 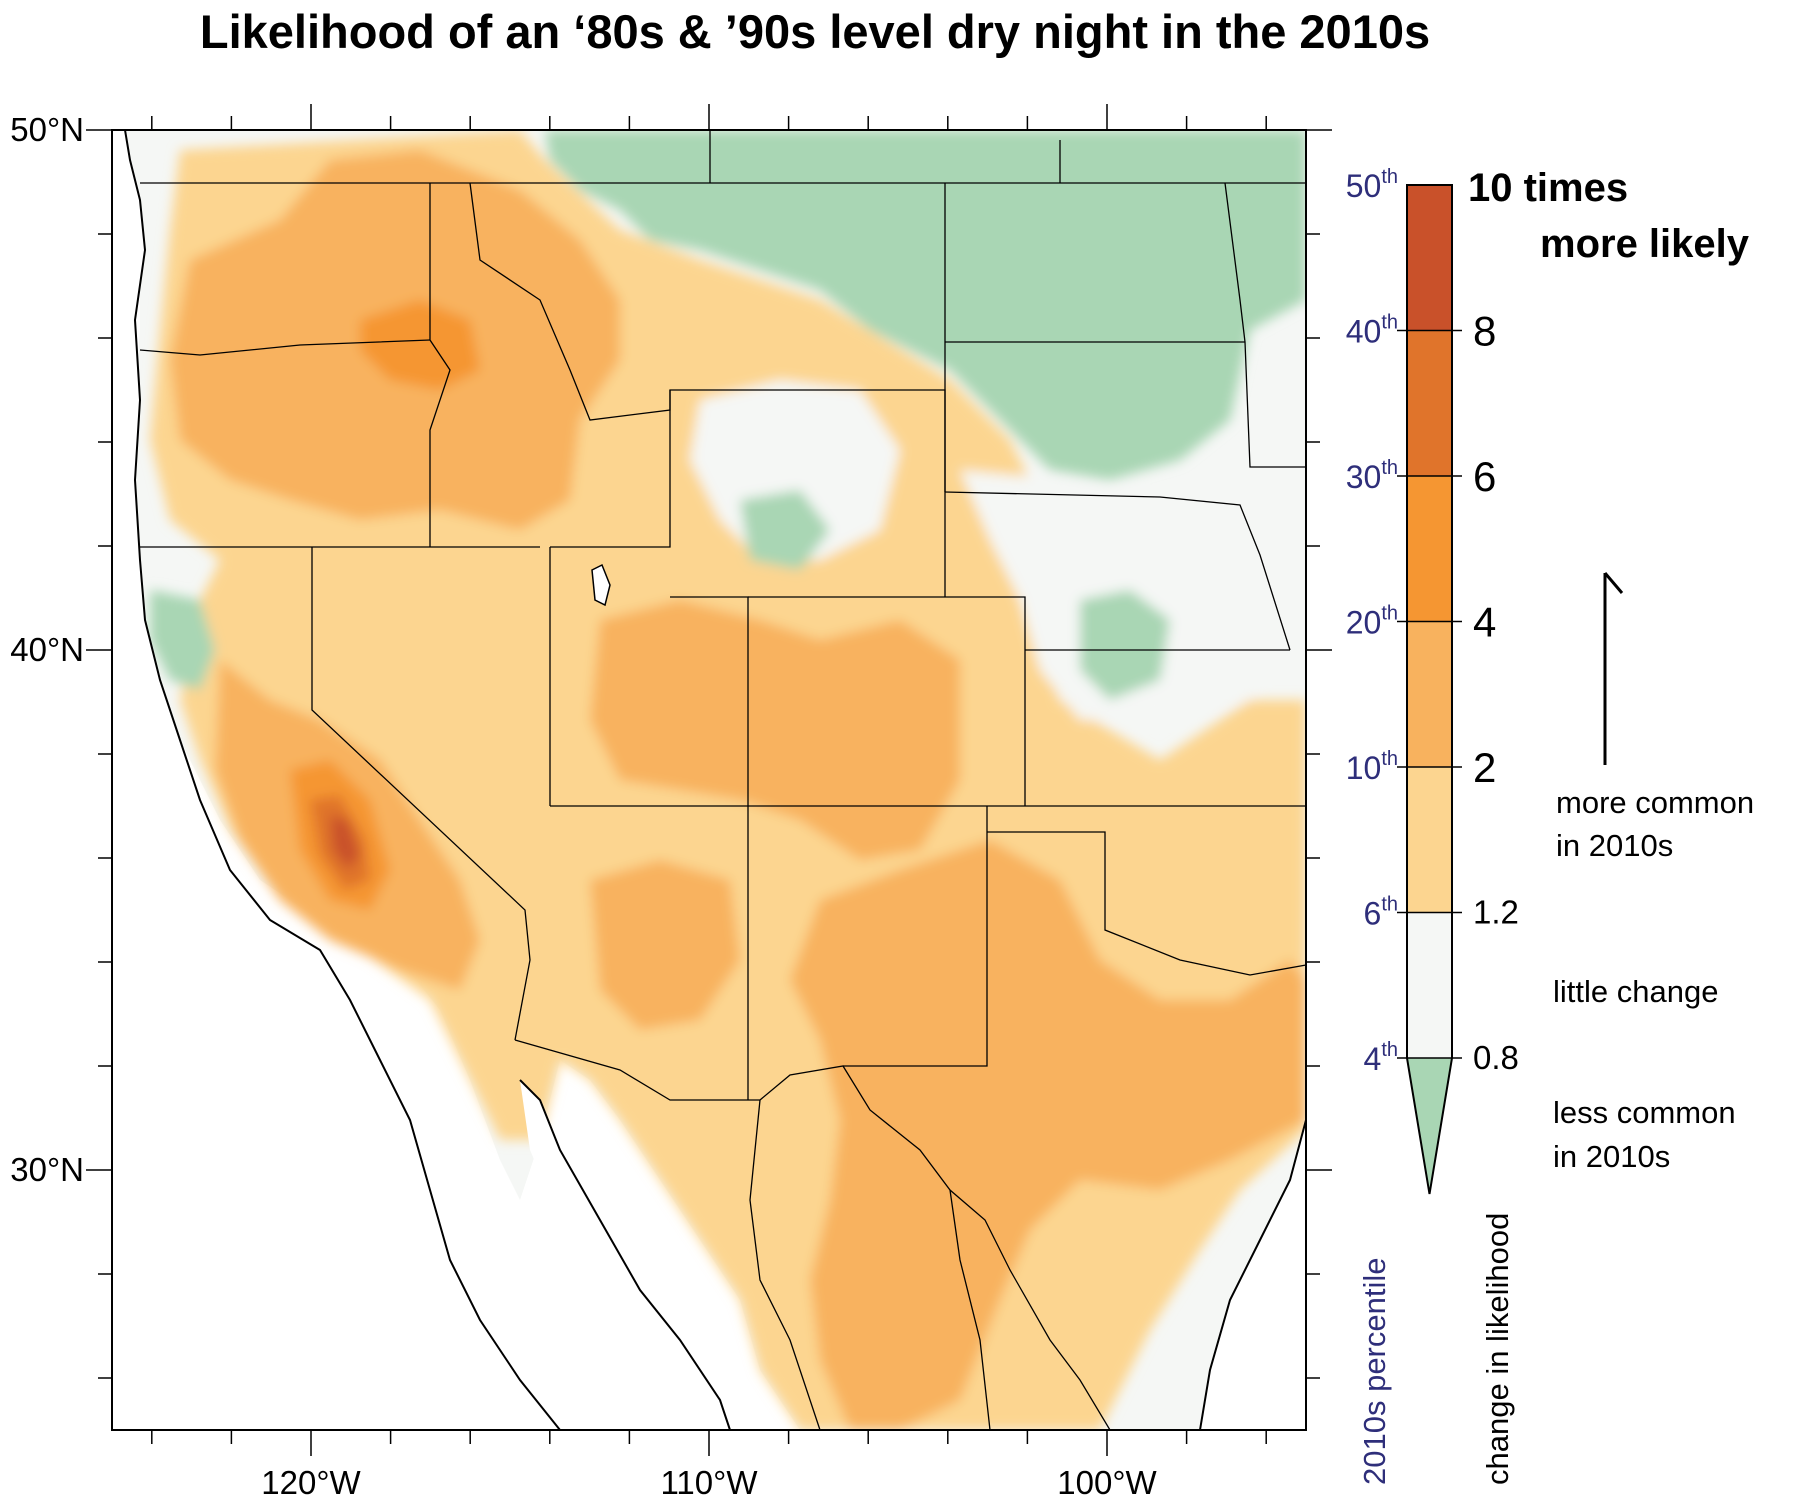 I want to click on border-wy-co, so click(x=887, y=701).